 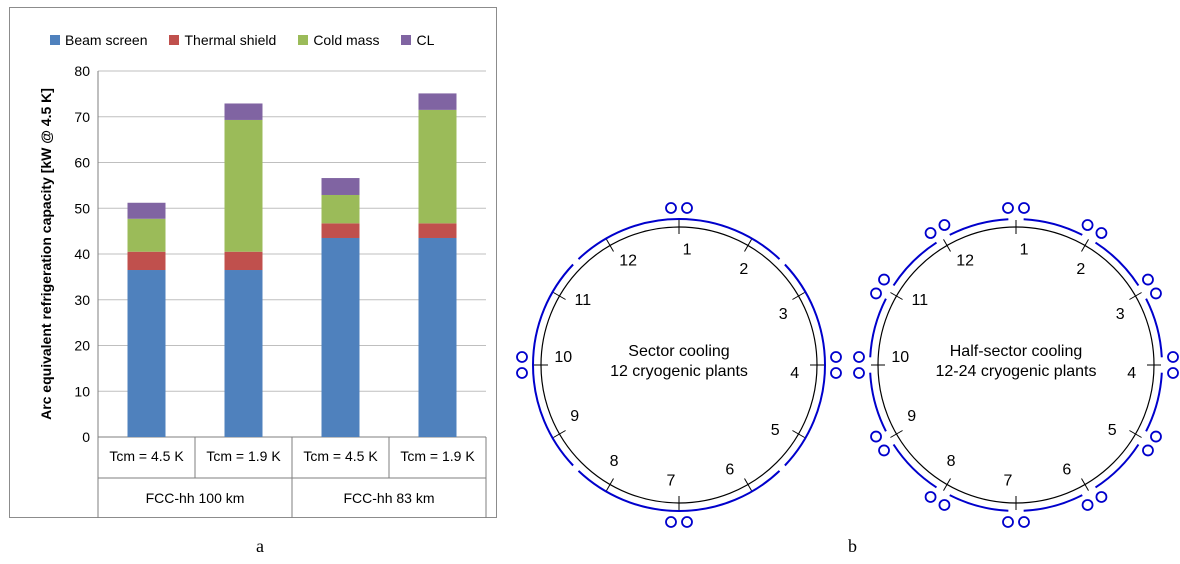 What do you see at coordinates (388, 498) in the screenshot?
I see `group-label: FCC-hh 83 km` at bounding box center [388, 498].